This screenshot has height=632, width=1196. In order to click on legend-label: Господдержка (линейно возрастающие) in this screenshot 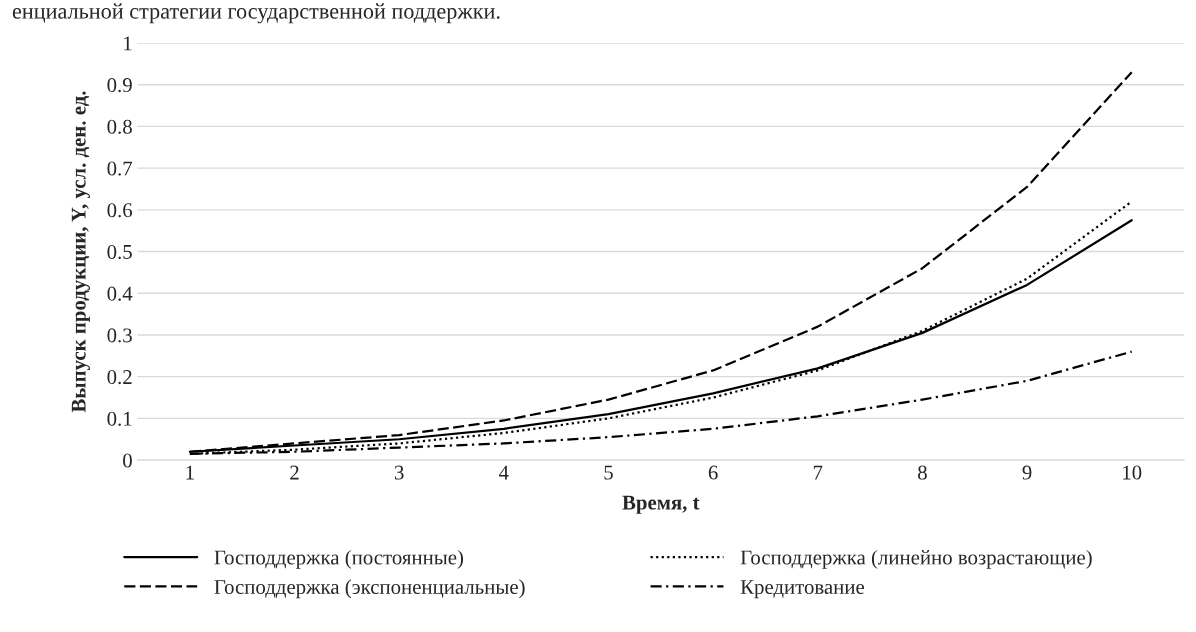, I will do `click(916, 559)`.